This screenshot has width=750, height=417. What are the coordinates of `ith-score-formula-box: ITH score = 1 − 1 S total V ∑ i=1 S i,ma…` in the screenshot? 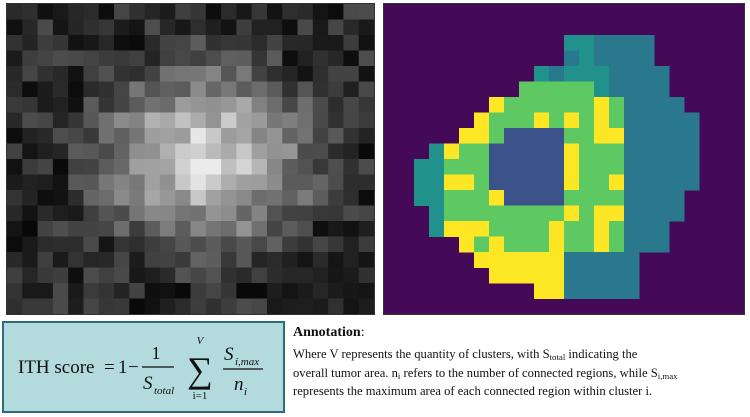 It's located at (143, 367).